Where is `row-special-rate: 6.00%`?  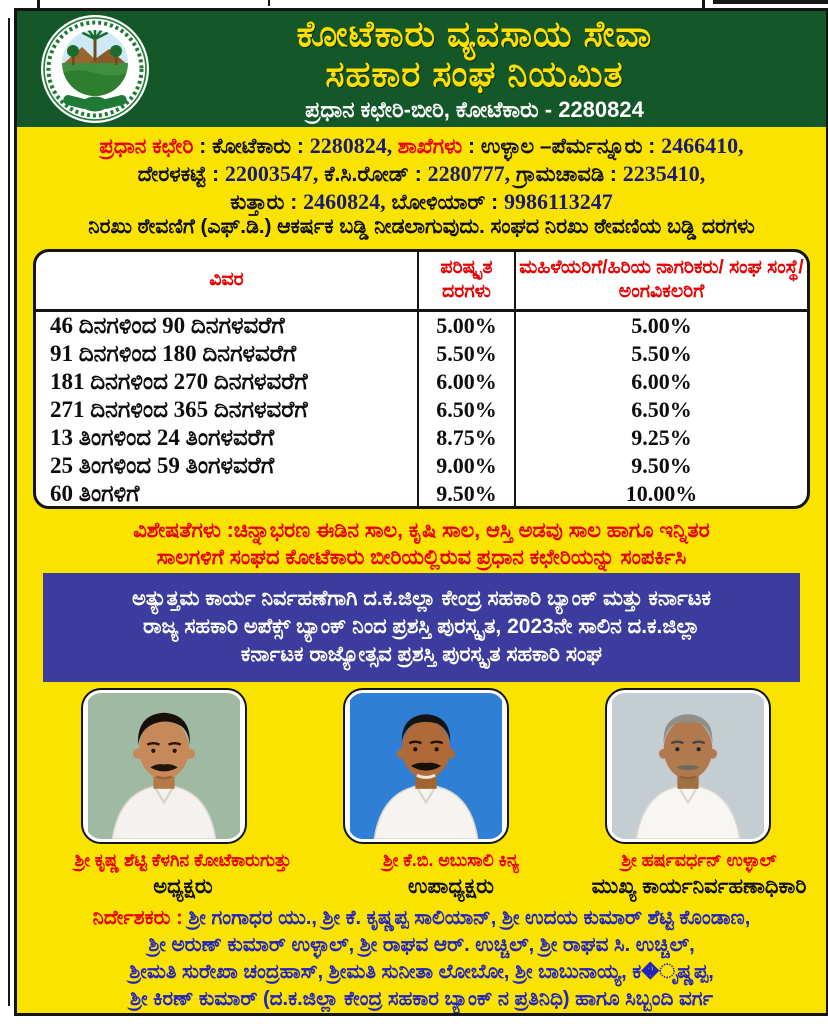
row-special-rate: 6.00% is located at coordinates (660, 381).